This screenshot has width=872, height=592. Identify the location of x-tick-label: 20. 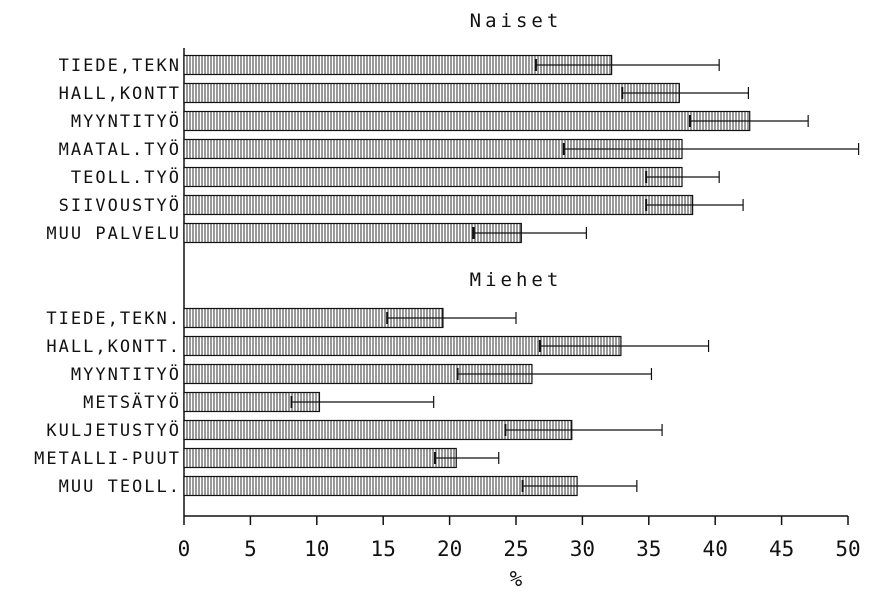
(449, 549).